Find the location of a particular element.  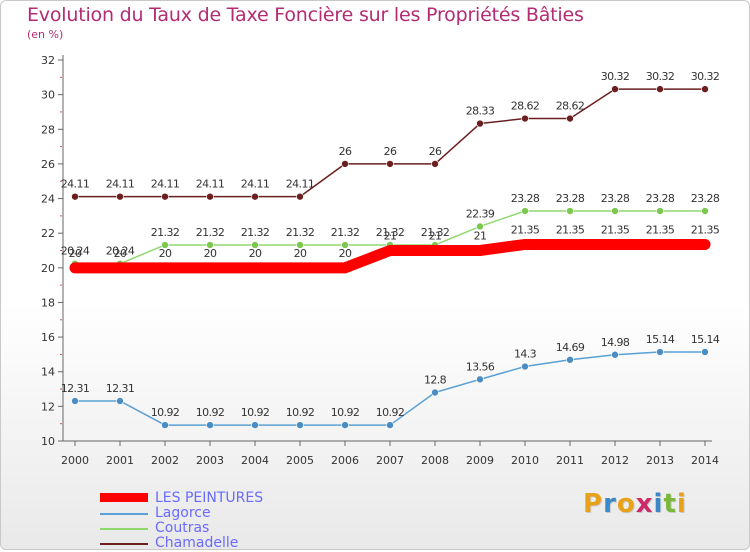

y-tick-label: 30 is located at coordinates (48, 95).